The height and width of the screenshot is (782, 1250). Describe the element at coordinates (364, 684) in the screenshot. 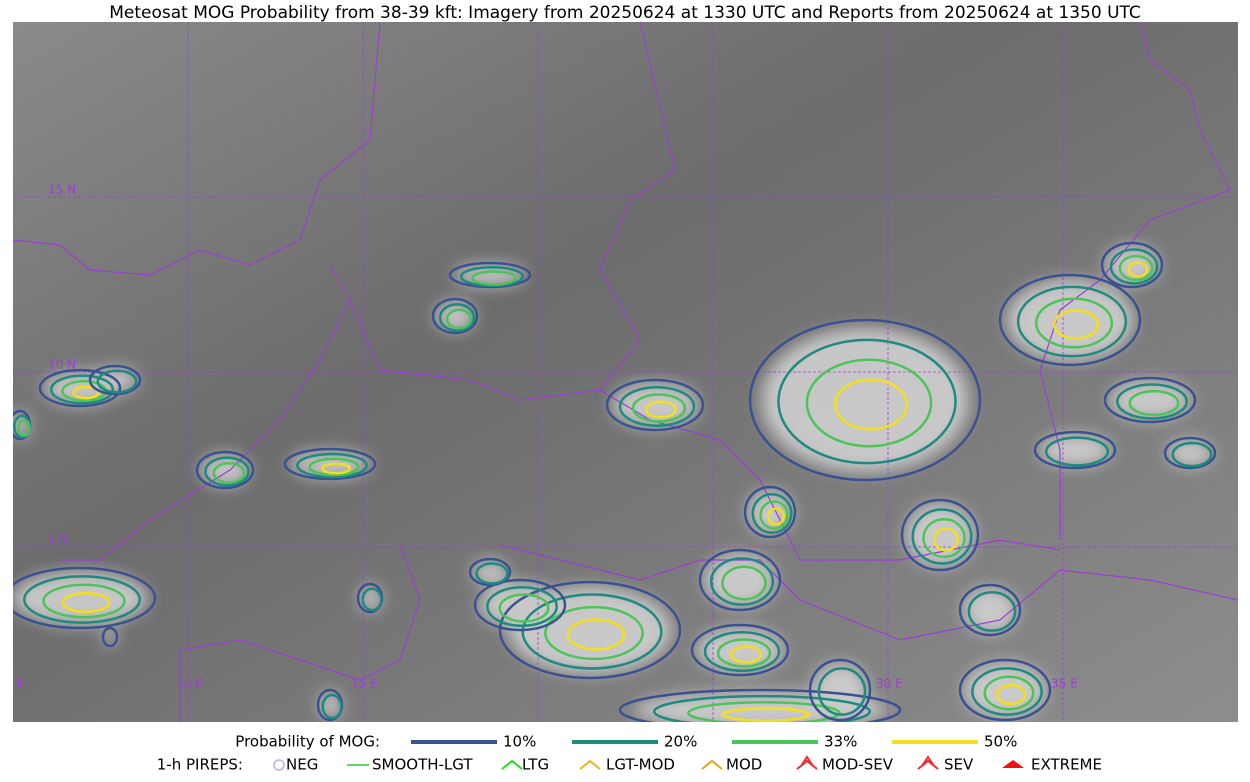

I see `lon-label: 15 E` at that location.